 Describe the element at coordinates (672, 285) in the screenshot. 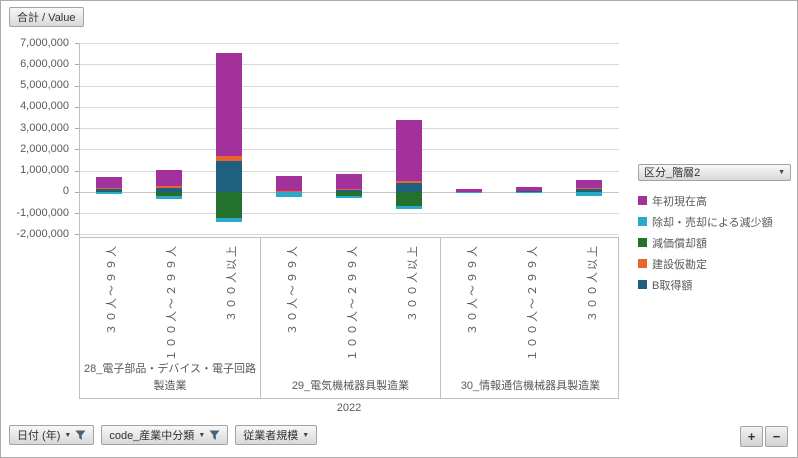

I see `legend-item-label: B取得額` at that location.